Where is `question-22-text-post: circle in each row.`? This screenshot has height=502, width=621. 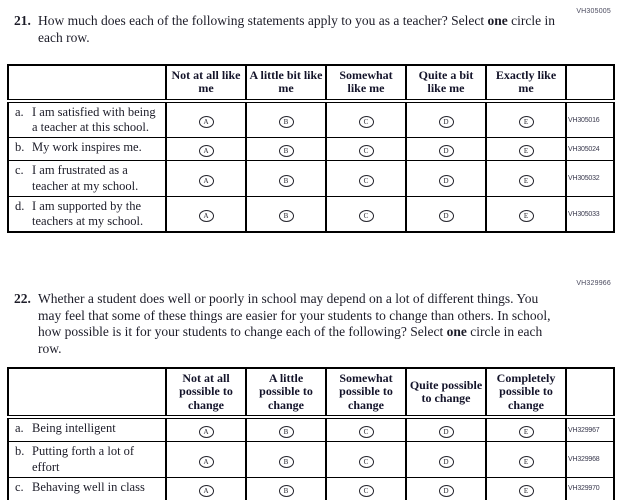
question-22-text-post: circle in each row. is located at coordinates (290, 340).